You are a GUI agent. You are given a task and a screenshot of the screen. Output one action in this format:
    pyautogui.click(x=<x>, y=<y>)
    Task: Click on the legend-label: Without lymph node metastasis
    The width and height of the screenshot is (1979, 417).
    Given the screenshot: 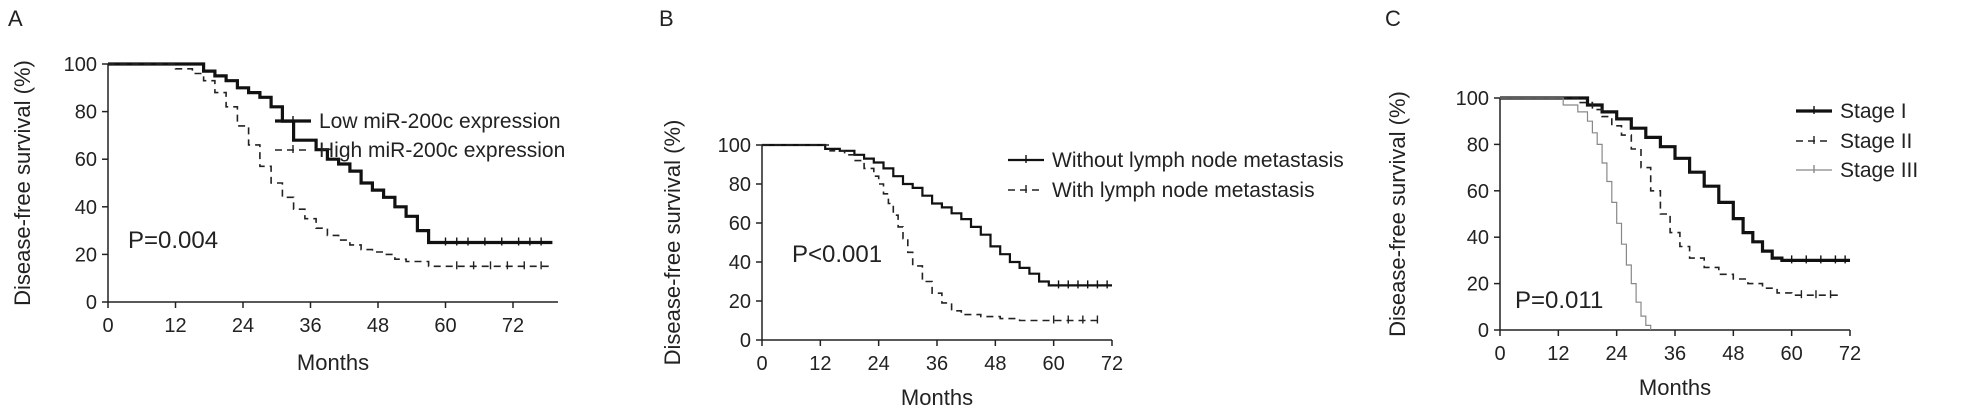 What is the action you would take?
    pyautogui.click(x=1198, y=160)
    